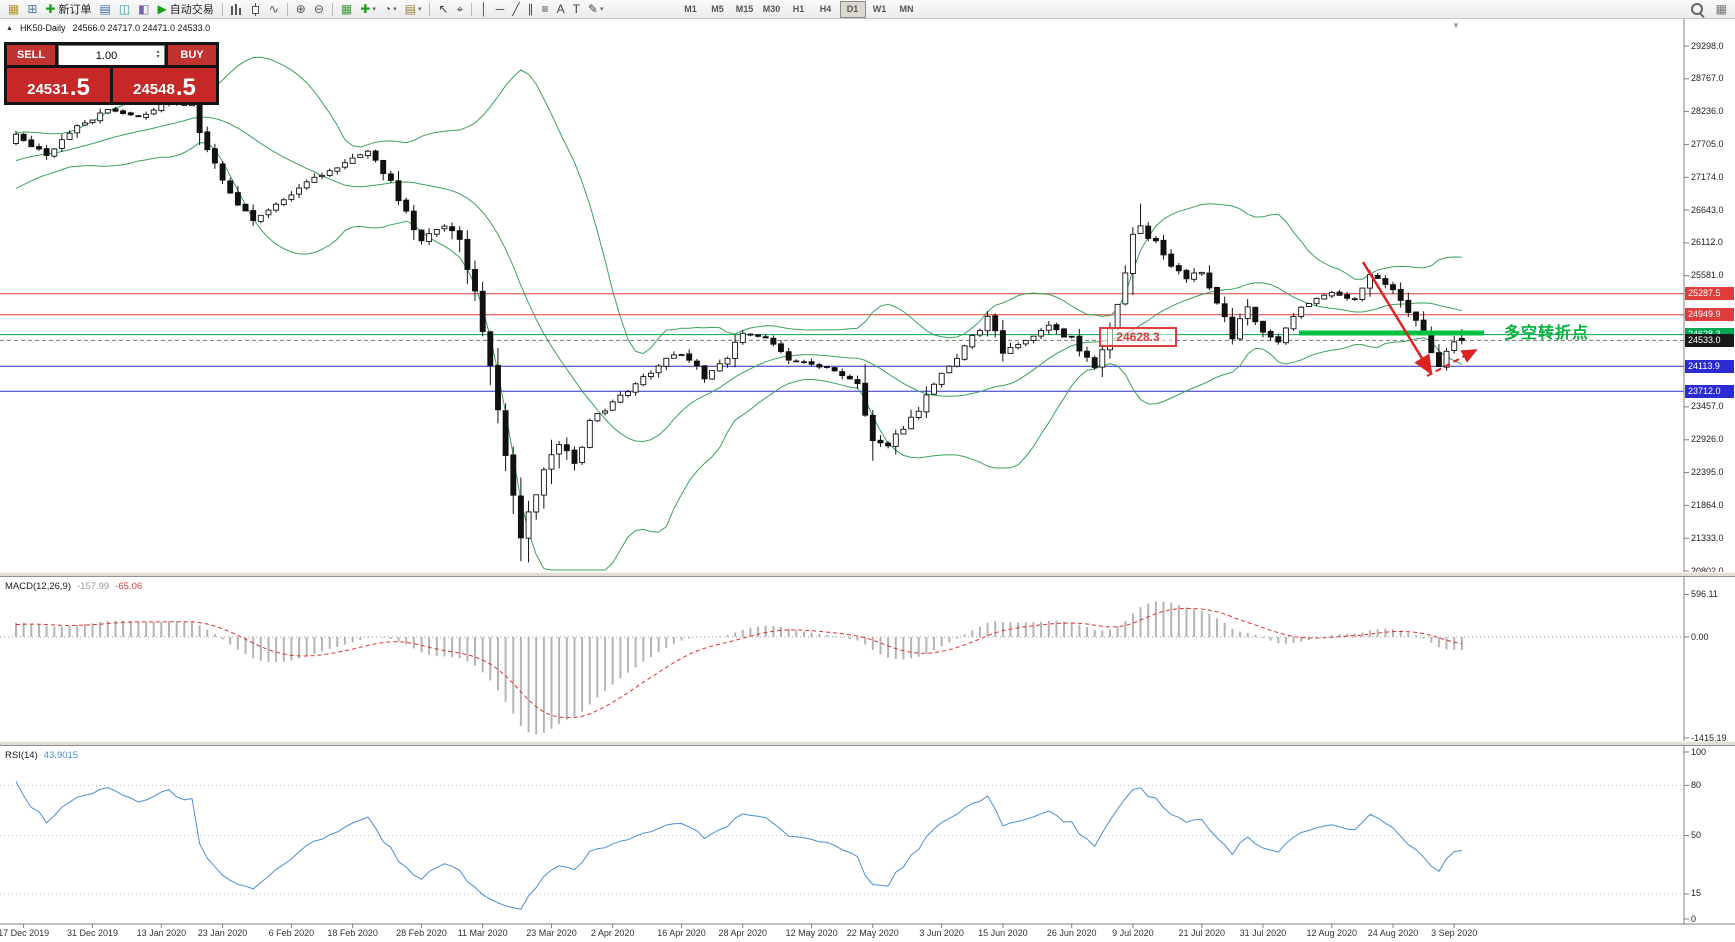  I want to click on rsi-panel-splitter, so click(867, 743).